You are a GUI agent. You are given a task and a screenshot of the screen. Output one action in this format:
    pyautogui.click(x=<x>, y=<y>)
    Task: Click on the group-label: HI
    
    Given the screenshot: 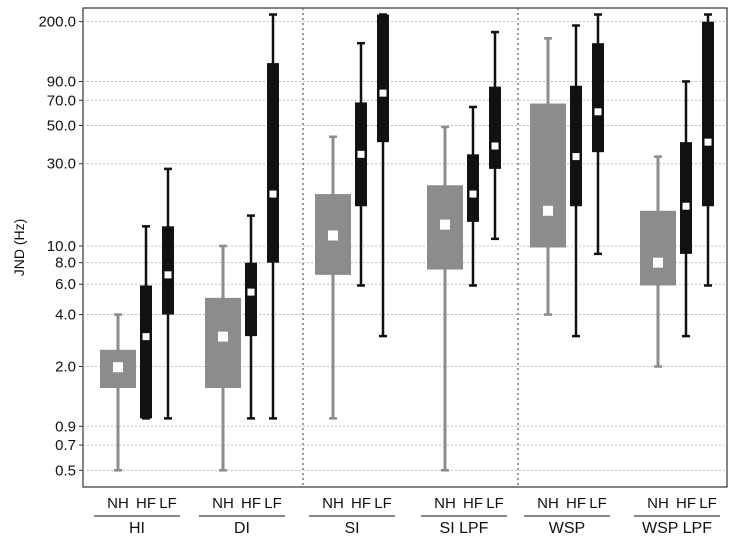 What is the action you would take?
    pyautogui.click(x=137, y=528)
    